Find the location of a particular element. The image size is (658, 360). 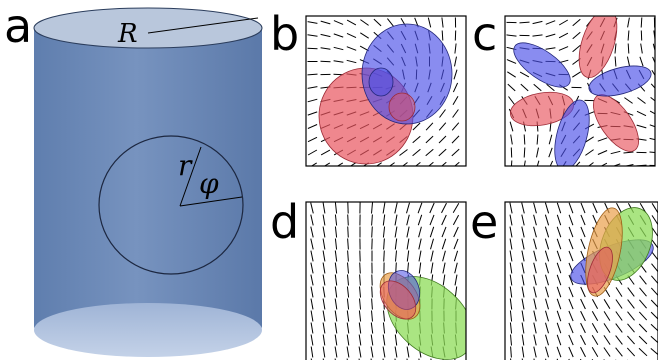

lobe-red-small-b is located at coordinates (402, 107).